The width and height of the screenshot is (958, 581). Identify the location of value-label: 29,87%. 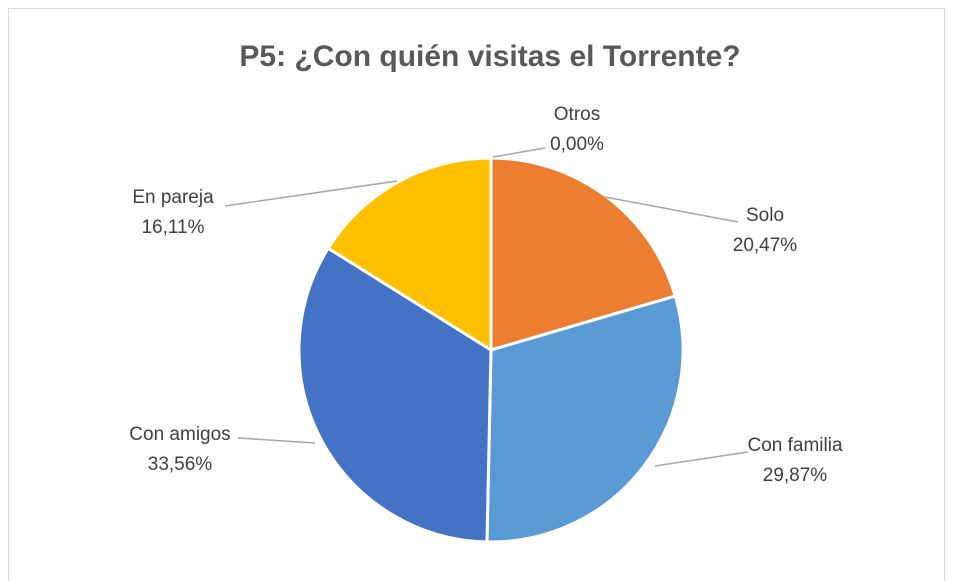
(795, 475).